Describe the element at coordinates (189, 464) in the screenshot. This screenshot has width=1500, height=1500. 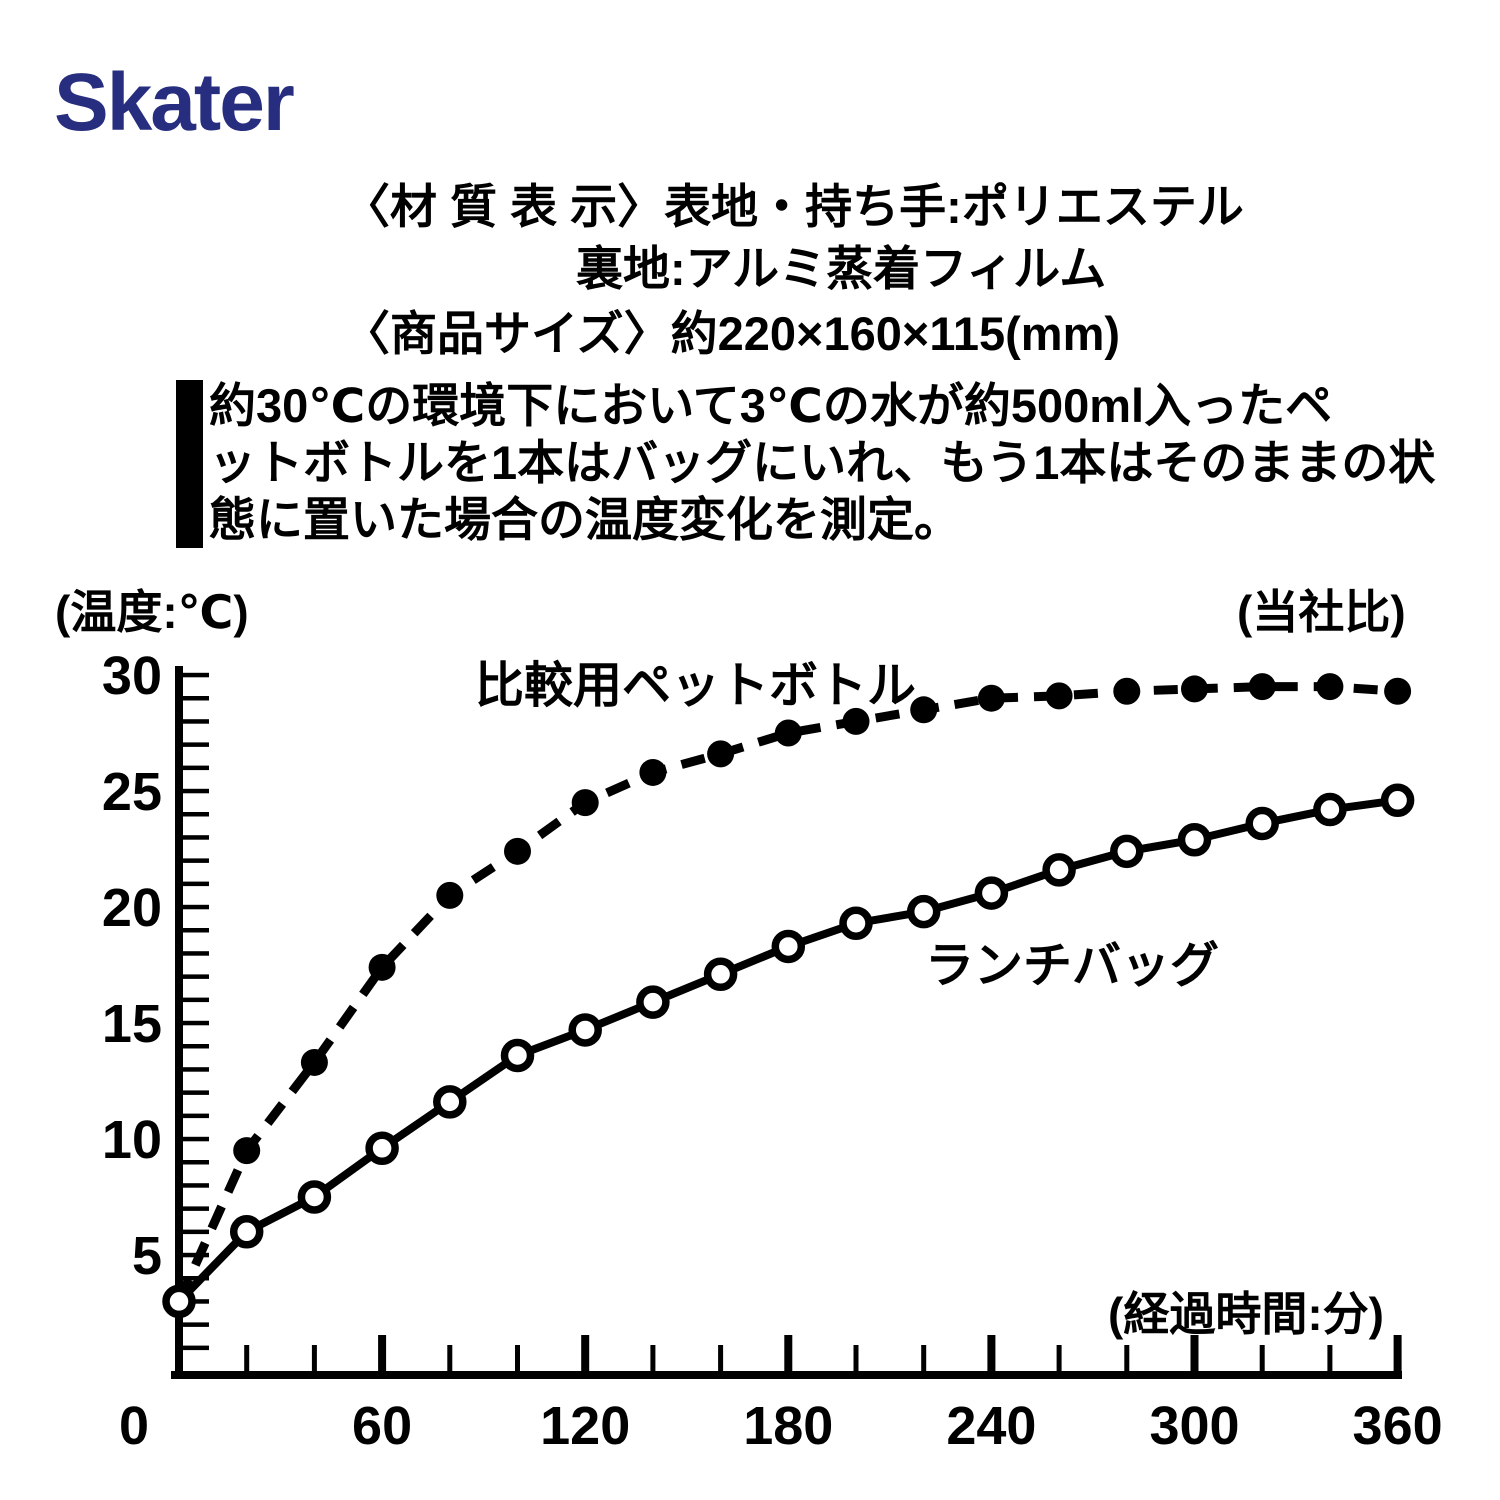
I see `description-highlight-bar` at that location.